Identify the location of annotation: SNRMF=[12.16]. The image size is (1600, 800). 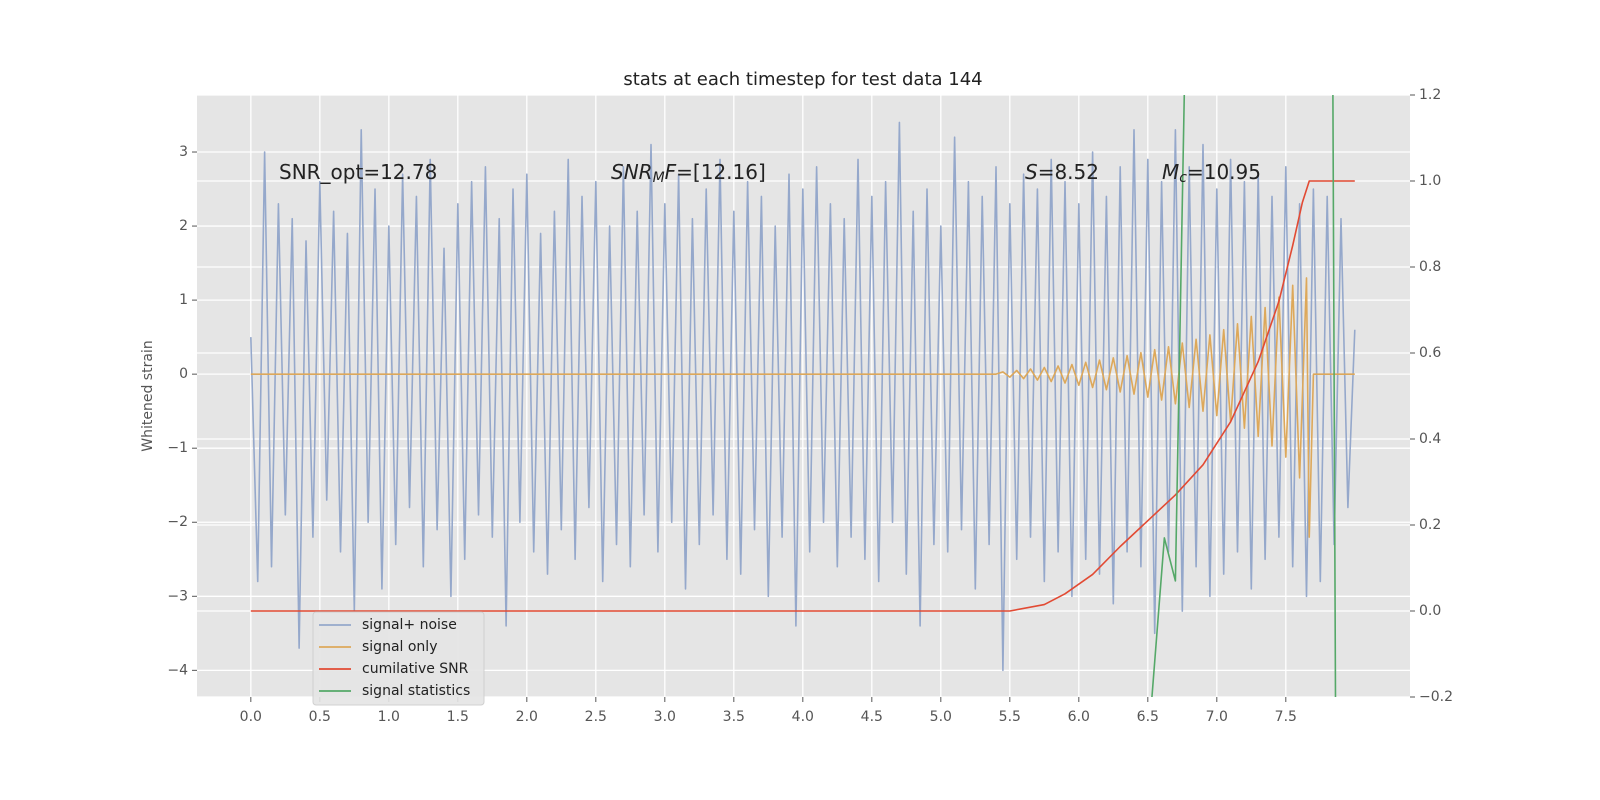
(688, 173).